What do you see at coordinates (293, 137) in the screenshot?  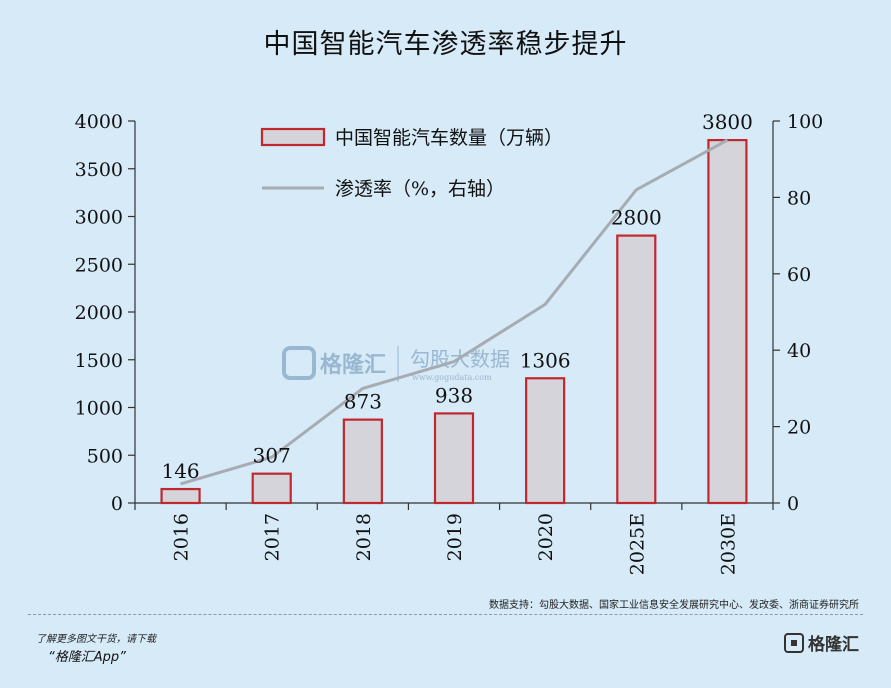 I see `legend-bar-swatch` at bounding box center [293, 137].